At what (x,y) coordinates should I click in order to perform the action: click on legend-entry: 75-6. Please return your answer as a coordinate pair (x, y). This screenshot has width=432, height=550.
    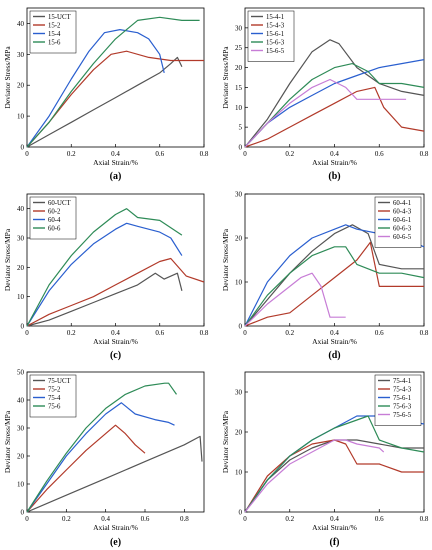
    Looking at the image, I should click on (54, 407).